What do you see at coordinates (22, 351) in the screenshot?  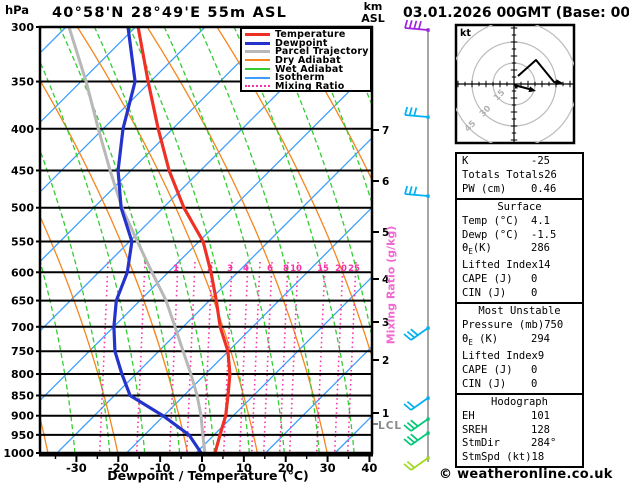 I see `svg-text: 750` at bounding box center [22, 351].